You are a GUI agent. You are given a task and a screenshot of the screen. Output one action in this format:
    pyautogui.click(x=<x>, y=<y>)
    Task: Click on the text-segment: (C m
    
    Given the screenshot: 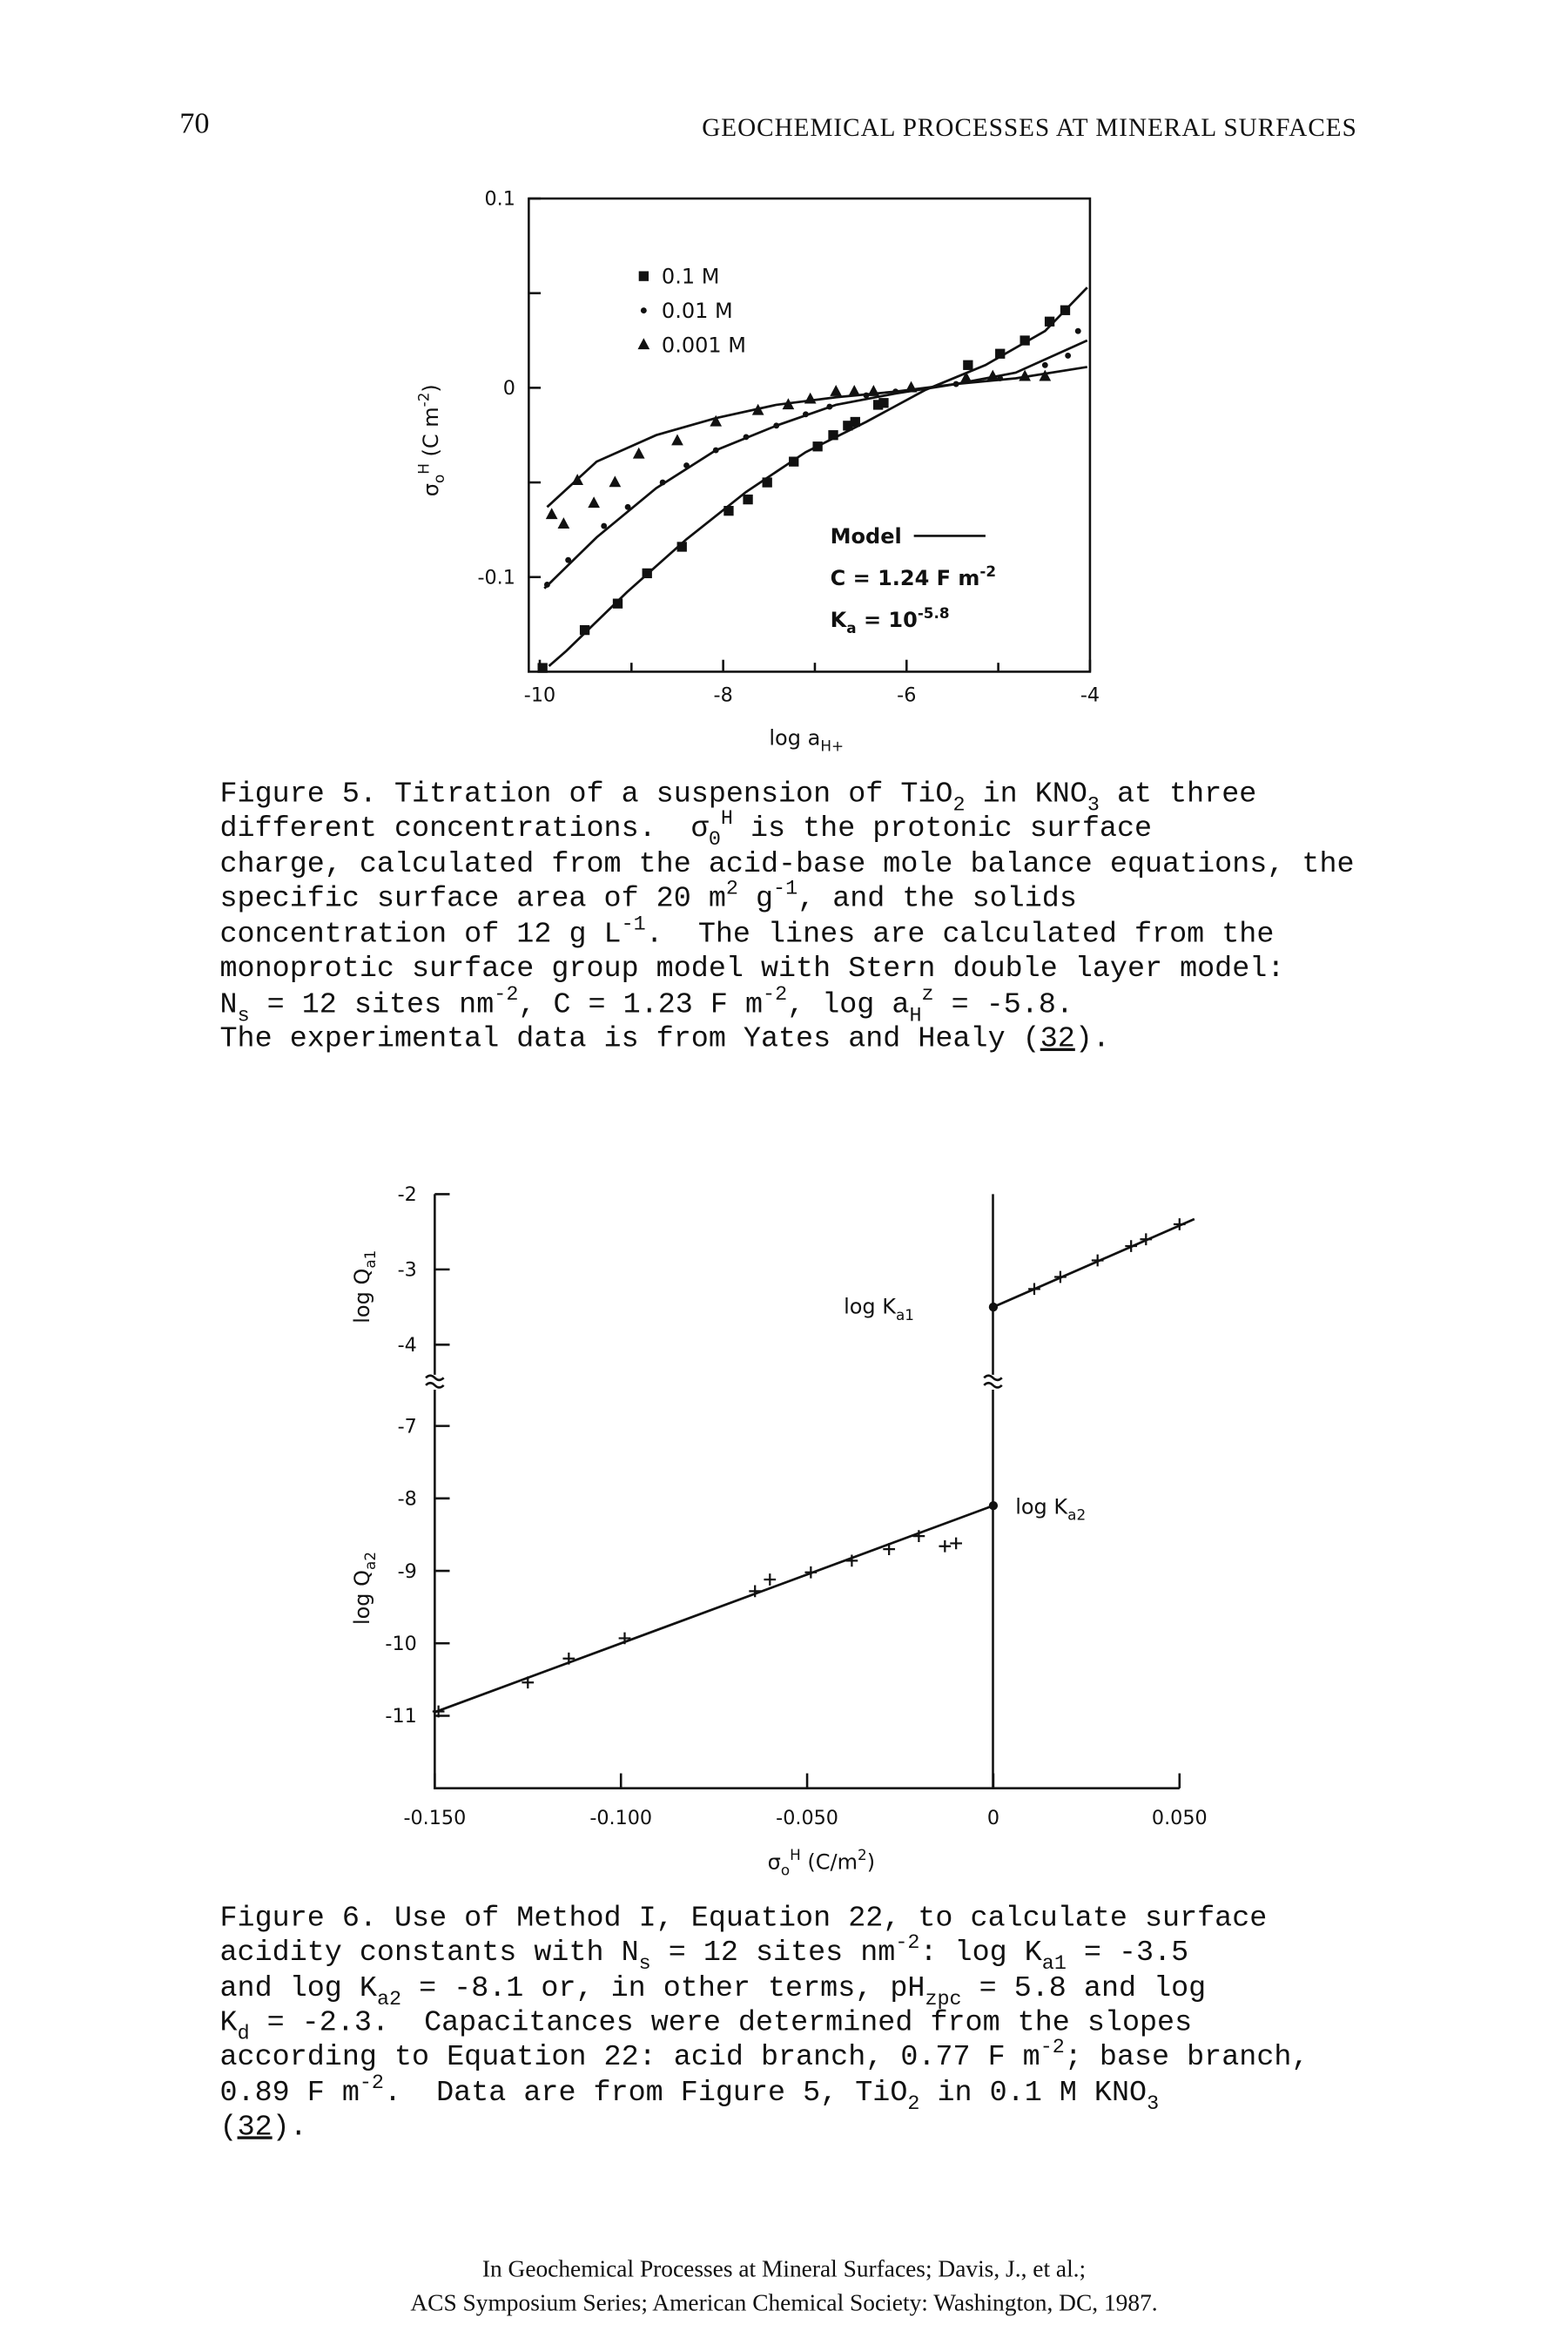 What is the action you would take?
    pyautogui.click(x=431, y=435)
    